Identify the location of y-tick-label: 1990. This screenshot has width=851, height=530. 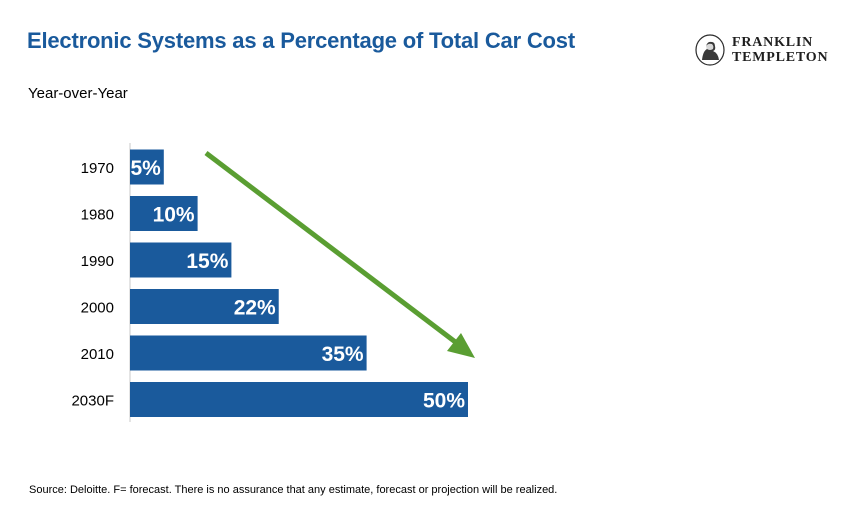
(97, 261).